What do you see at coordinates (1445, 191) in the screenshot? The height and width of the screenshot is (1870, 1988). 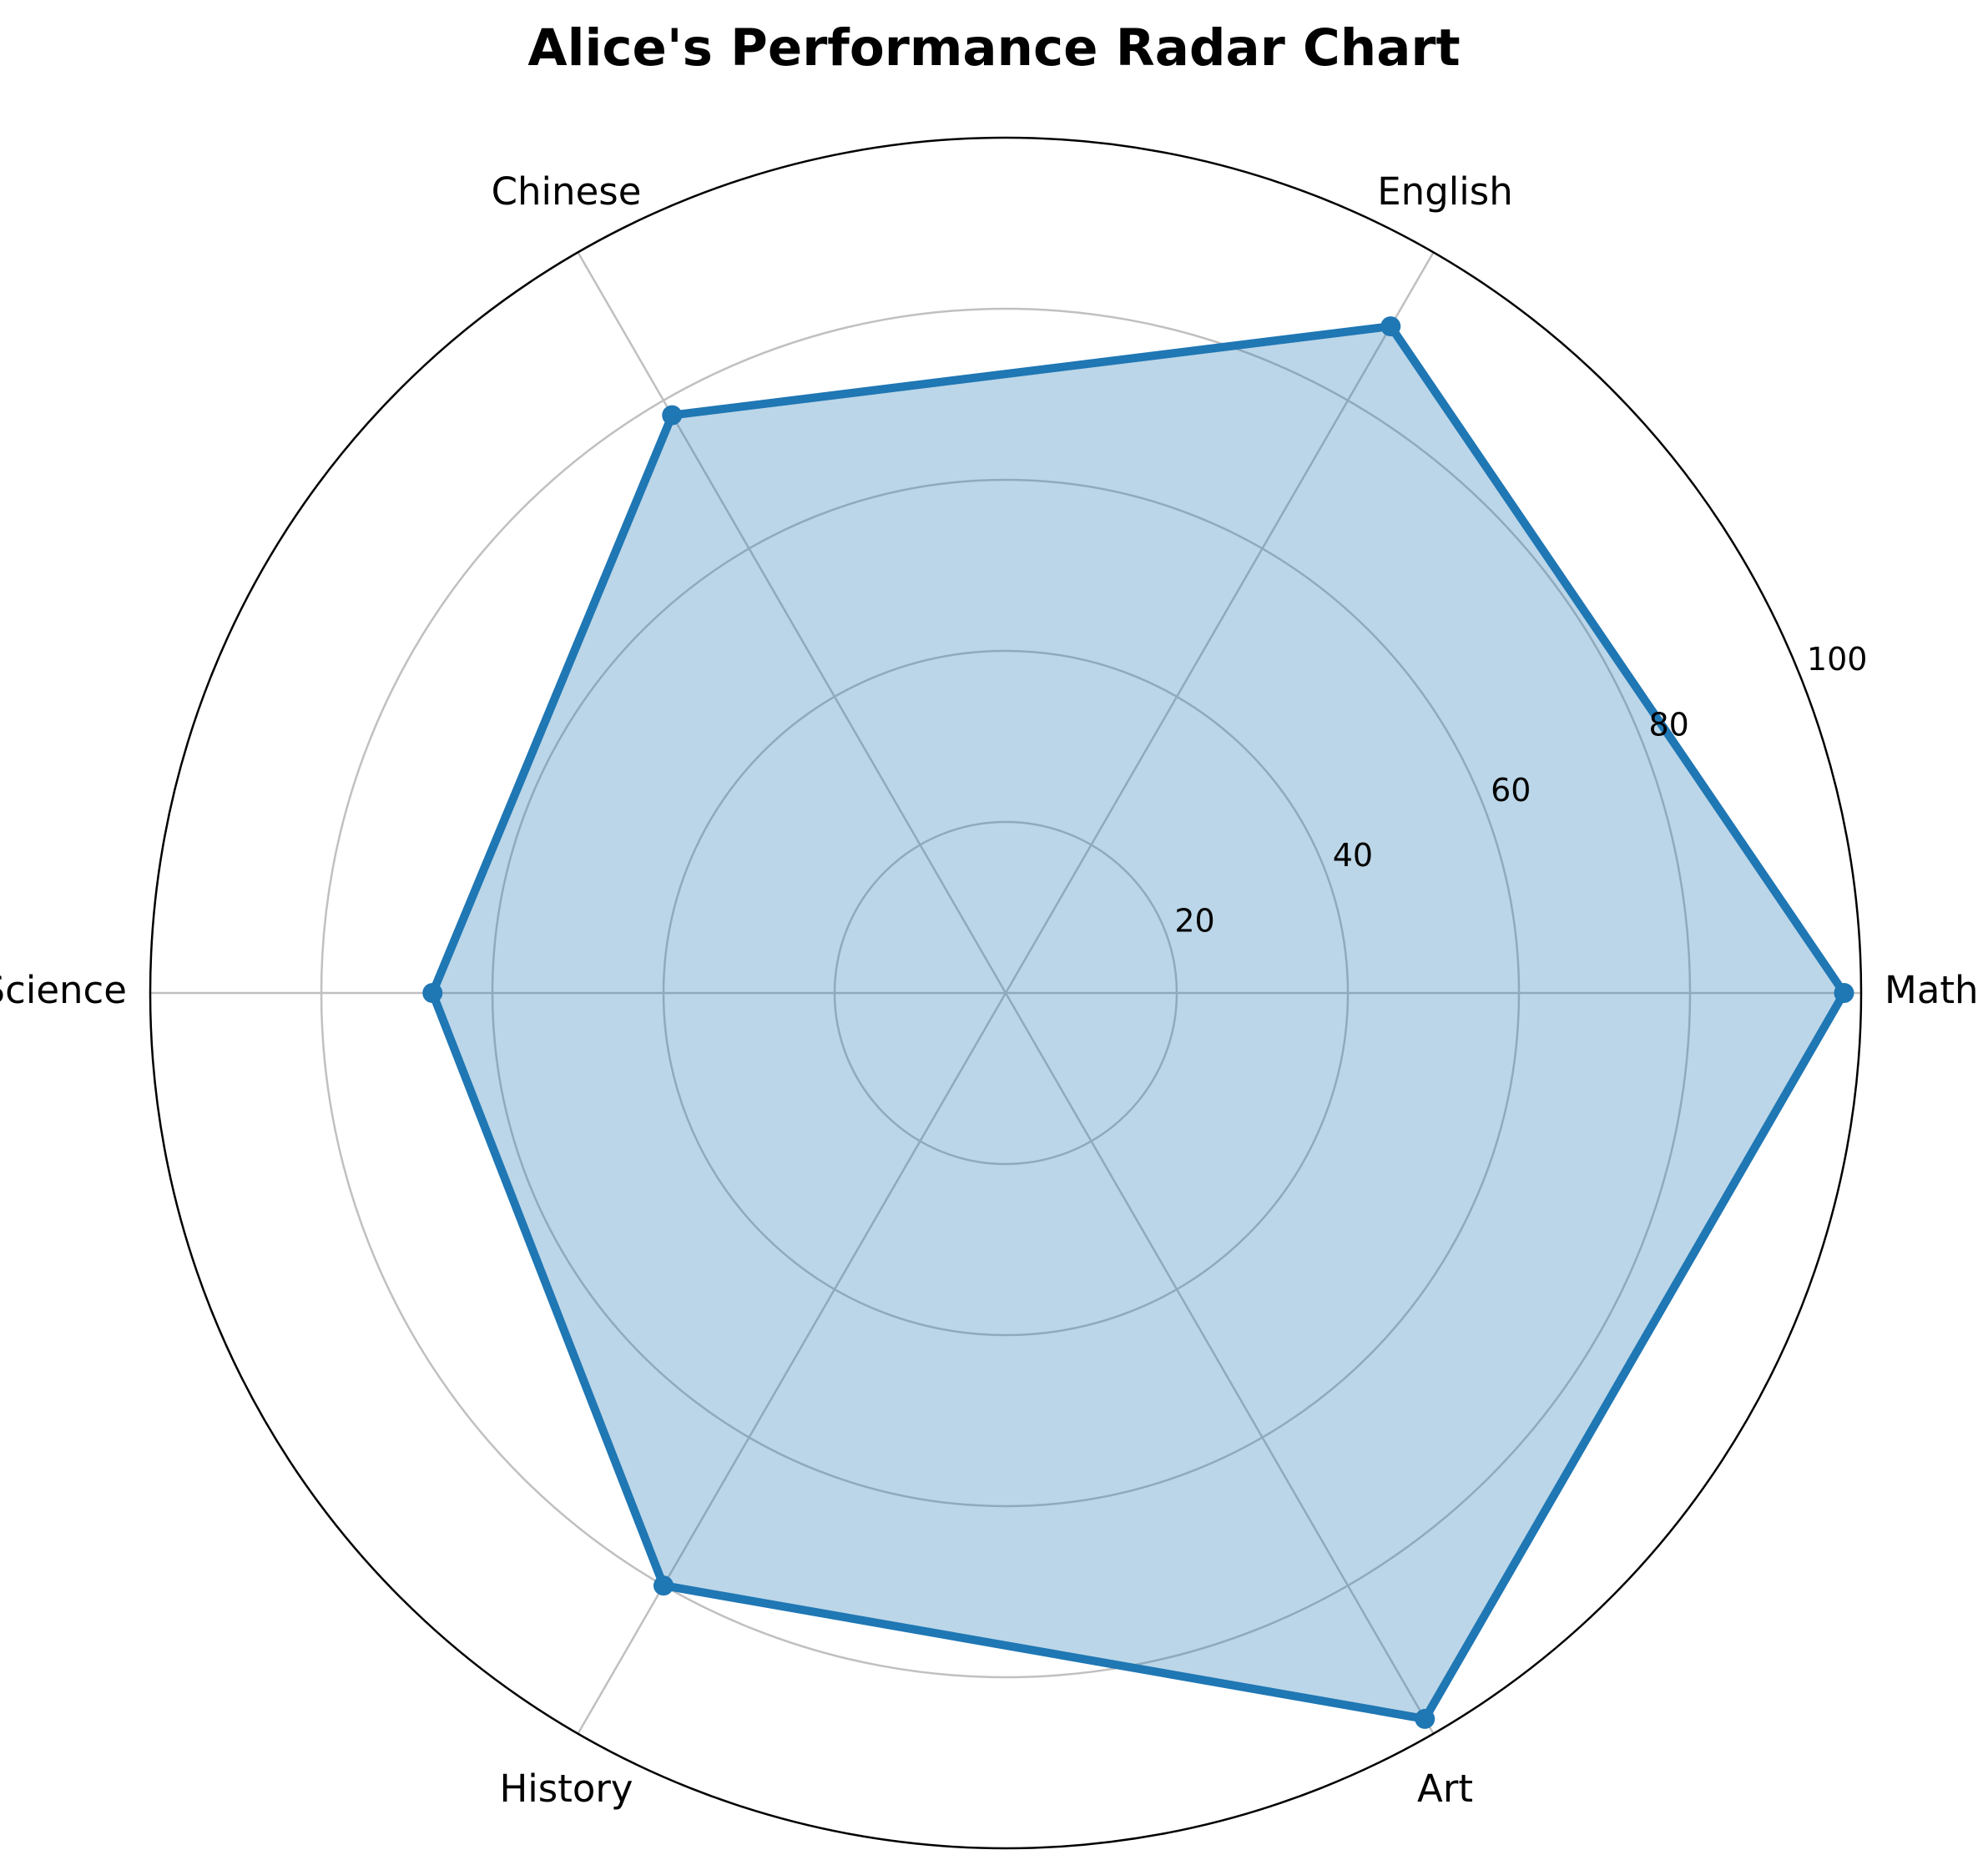 I see `axis-label-english: English` at bounding box center [1445, 191].